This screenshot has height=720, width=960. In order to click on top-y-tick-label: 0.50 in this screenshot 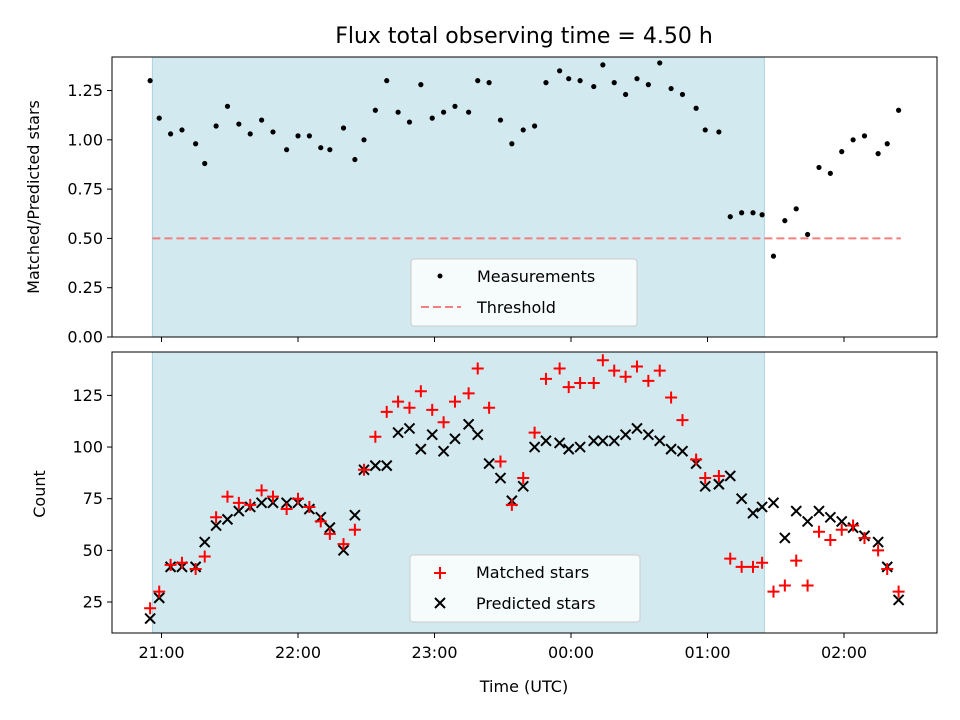, I will do `click(85, 238)`.